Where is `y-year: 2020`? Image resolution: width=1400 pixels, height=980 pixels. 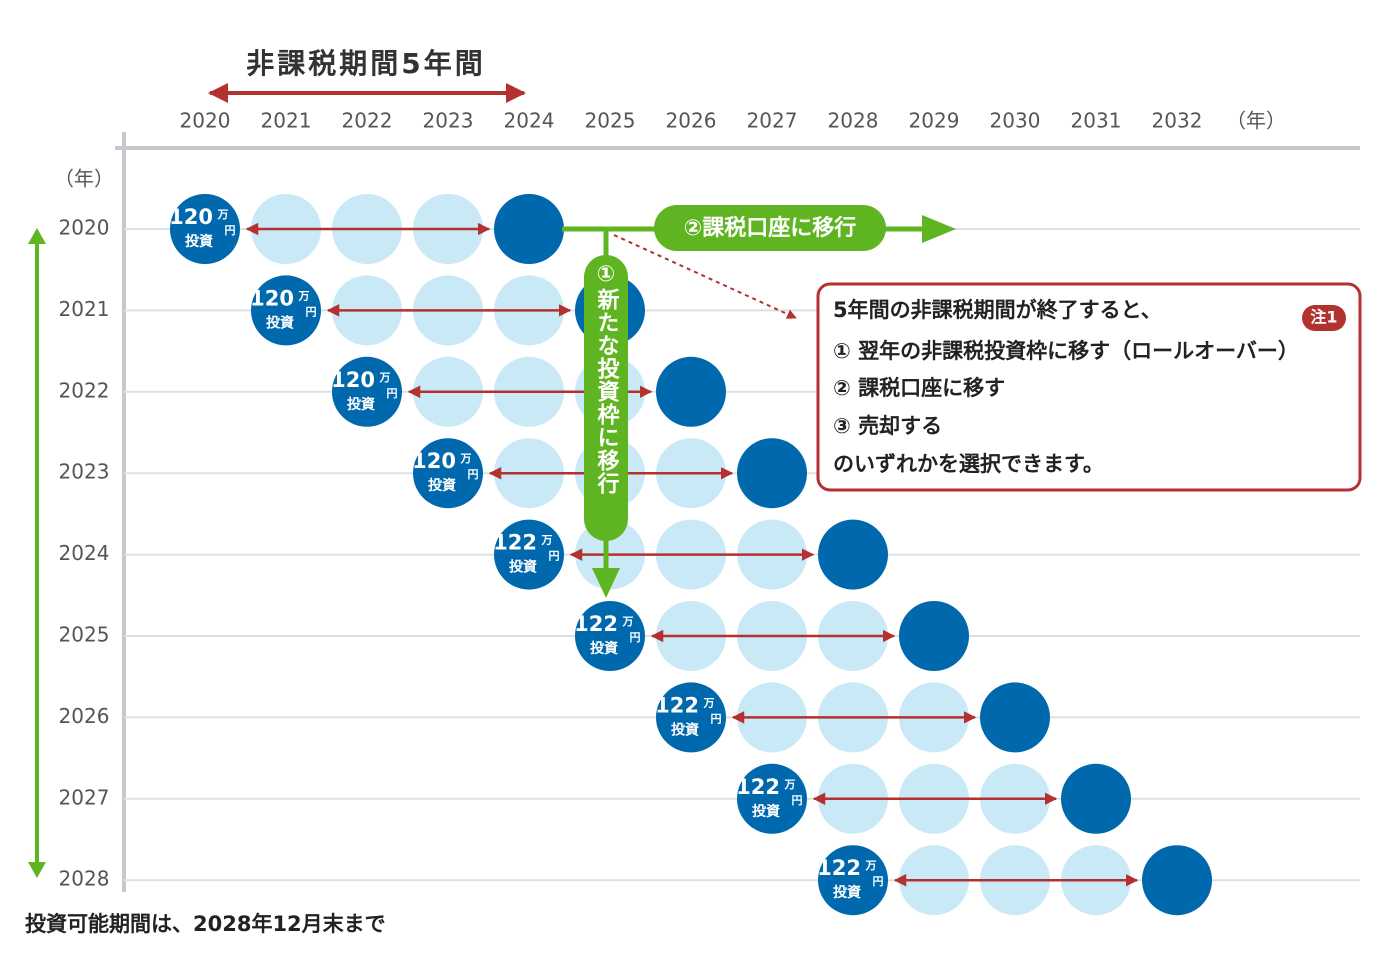
y-year: 2020 is located at coordinates (84, 228).